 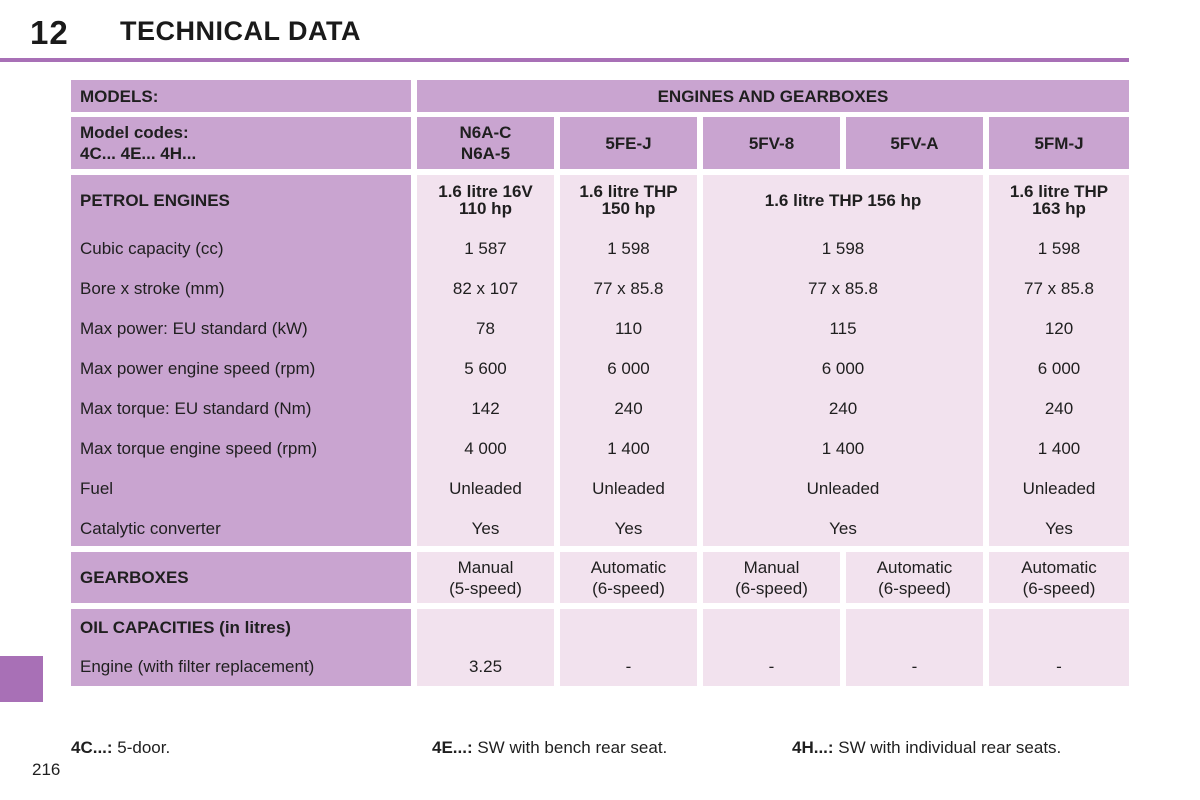 I want to click on spec-label: Max torque: EU standard (Nm), so click(x=196, y=408).